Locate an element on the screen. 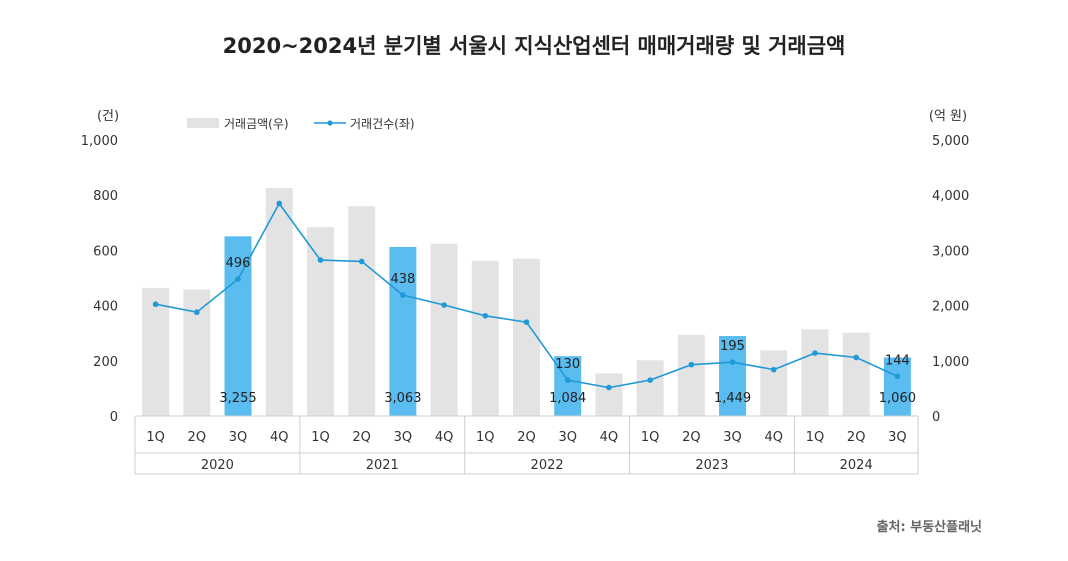  right-tick-label: 4,000 is located at coordinates (950, 196).